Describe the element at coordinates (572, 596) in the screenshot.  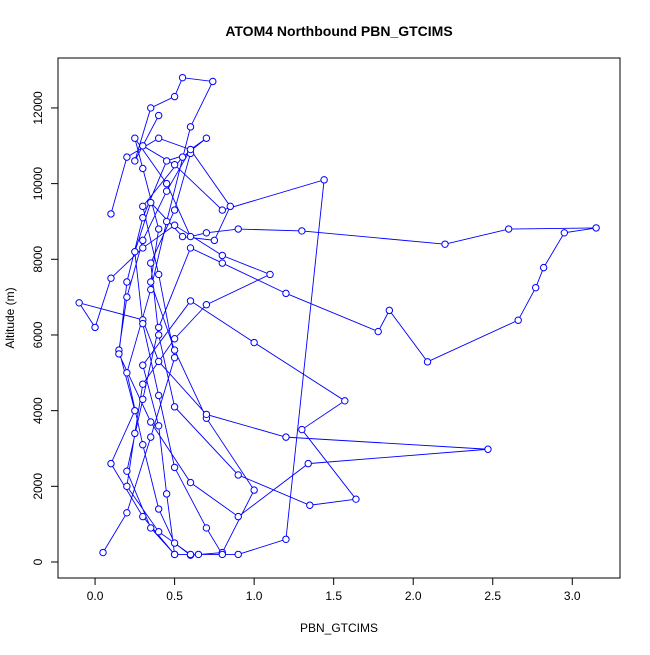
I see `x-tick-label: 3.0` at that location.